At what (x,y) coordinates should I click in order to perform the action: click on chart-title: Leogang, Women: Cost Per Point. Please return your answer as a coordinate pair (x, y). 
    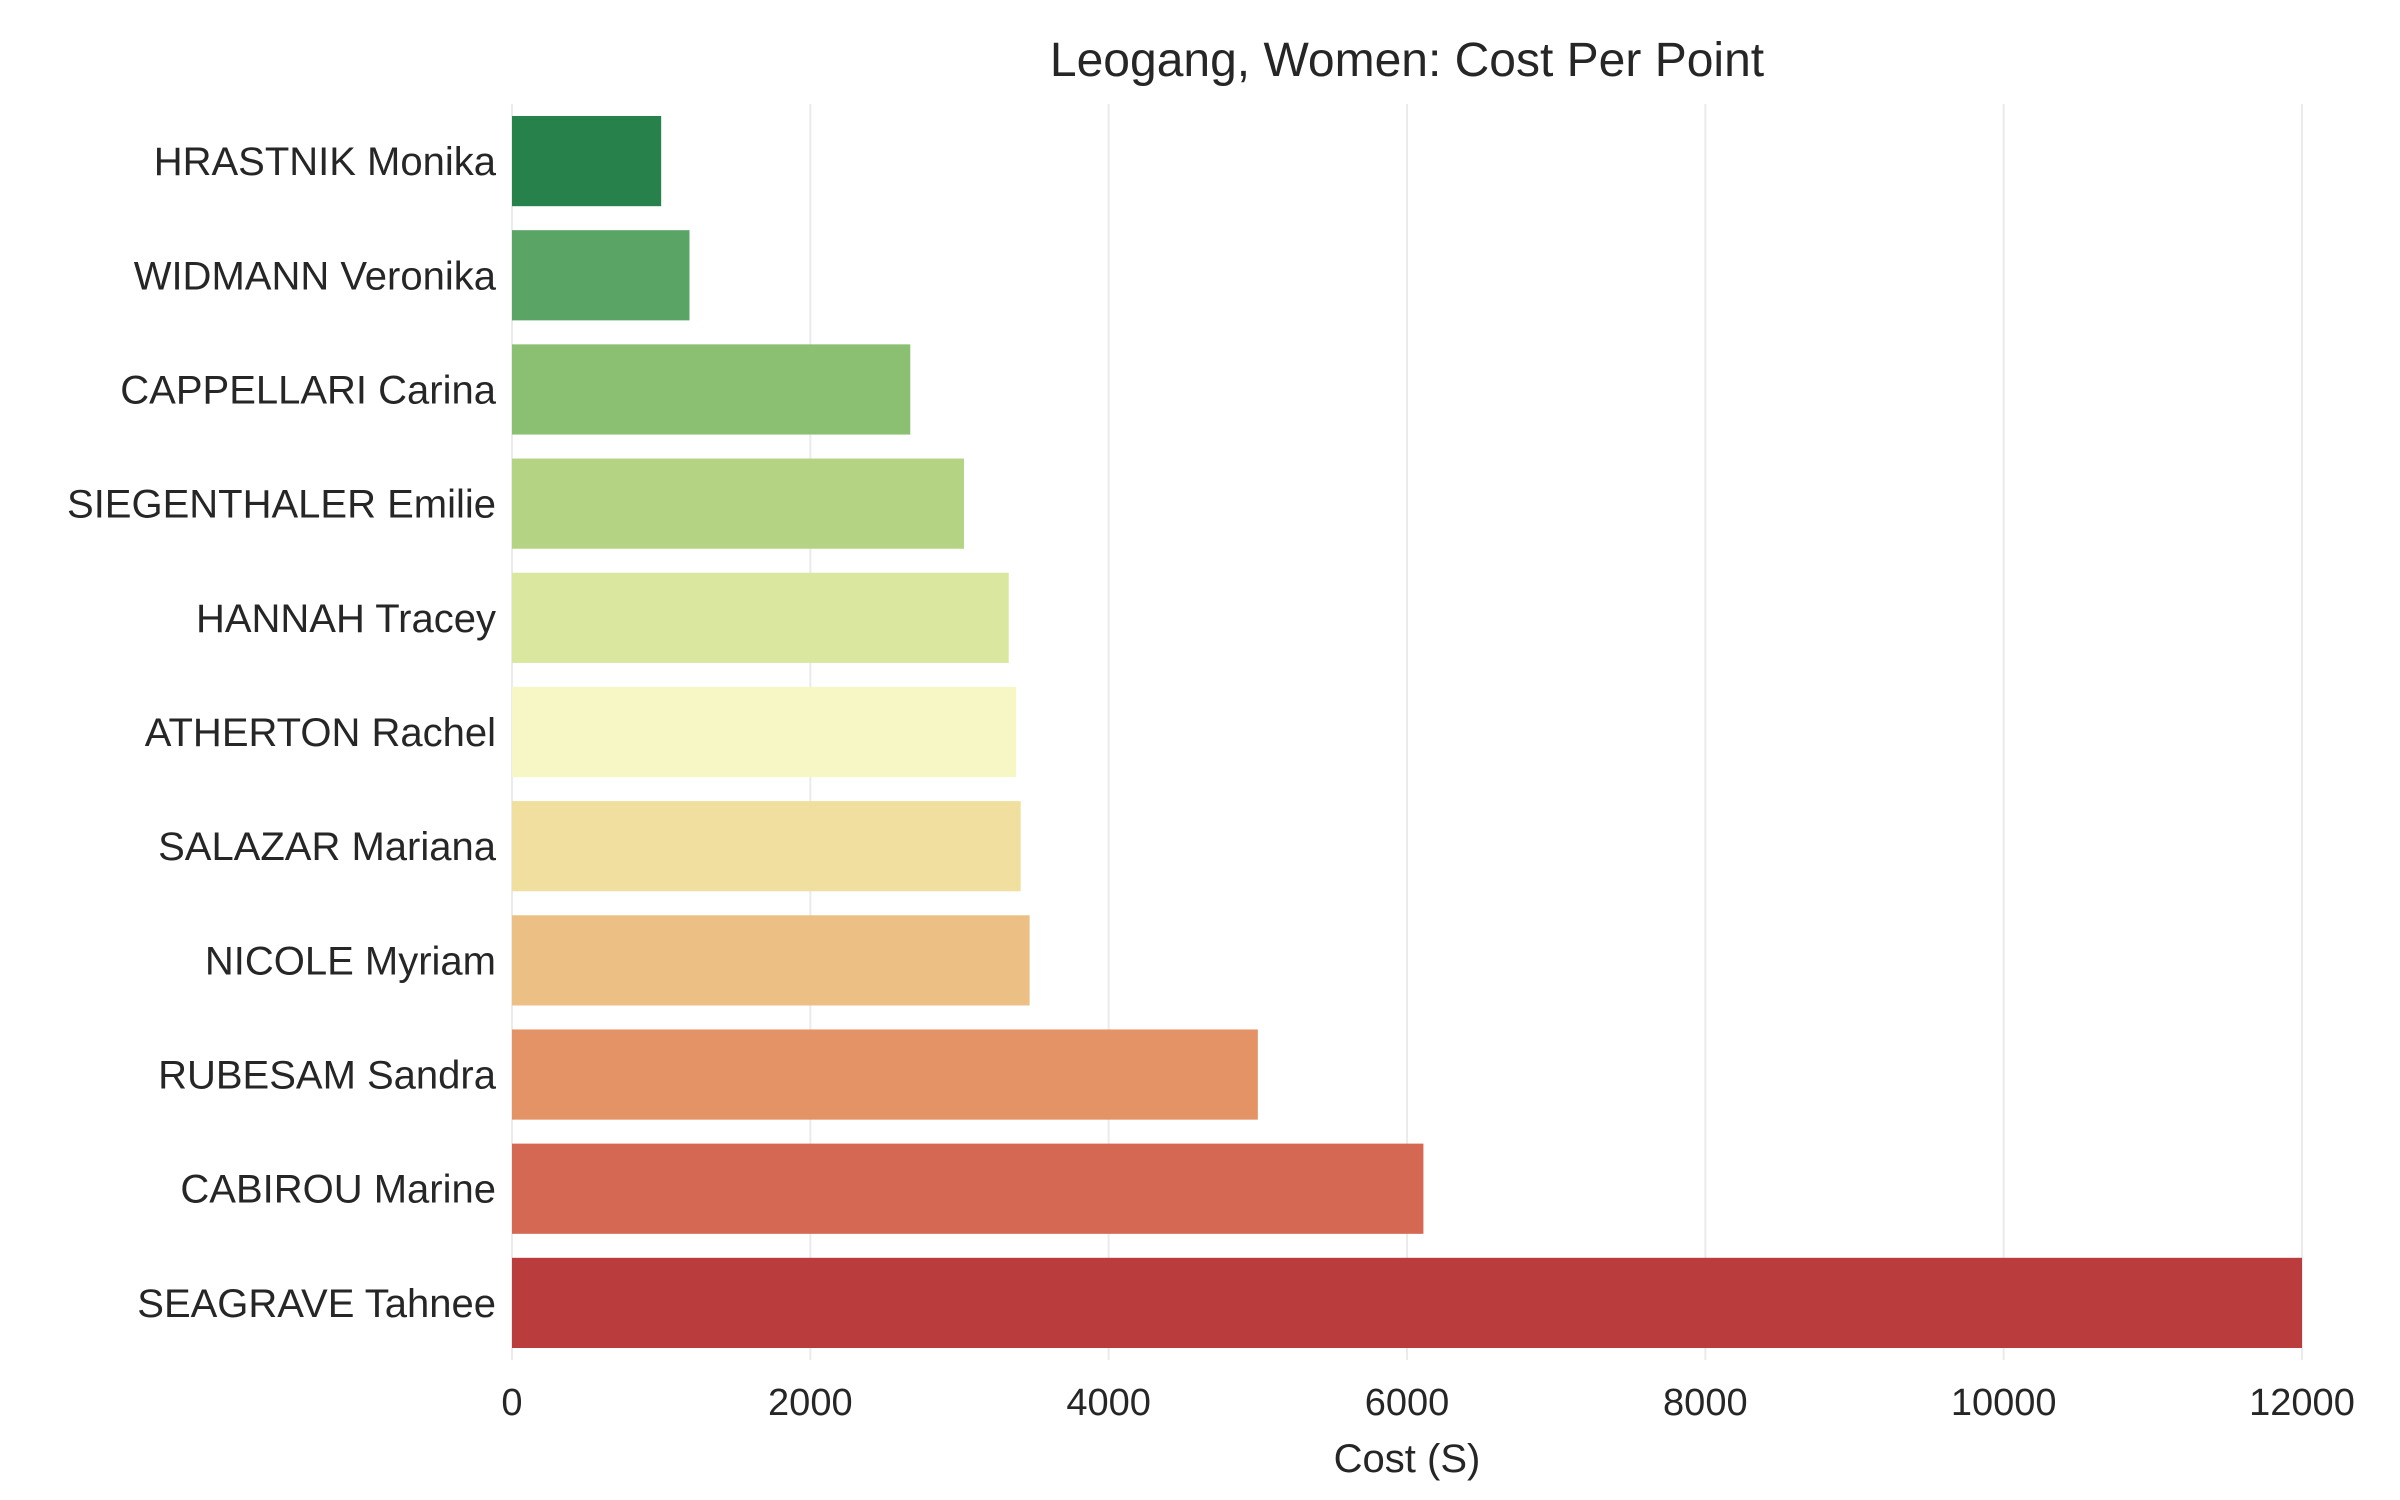
    Looking at the image, I should click on (1407, 60).